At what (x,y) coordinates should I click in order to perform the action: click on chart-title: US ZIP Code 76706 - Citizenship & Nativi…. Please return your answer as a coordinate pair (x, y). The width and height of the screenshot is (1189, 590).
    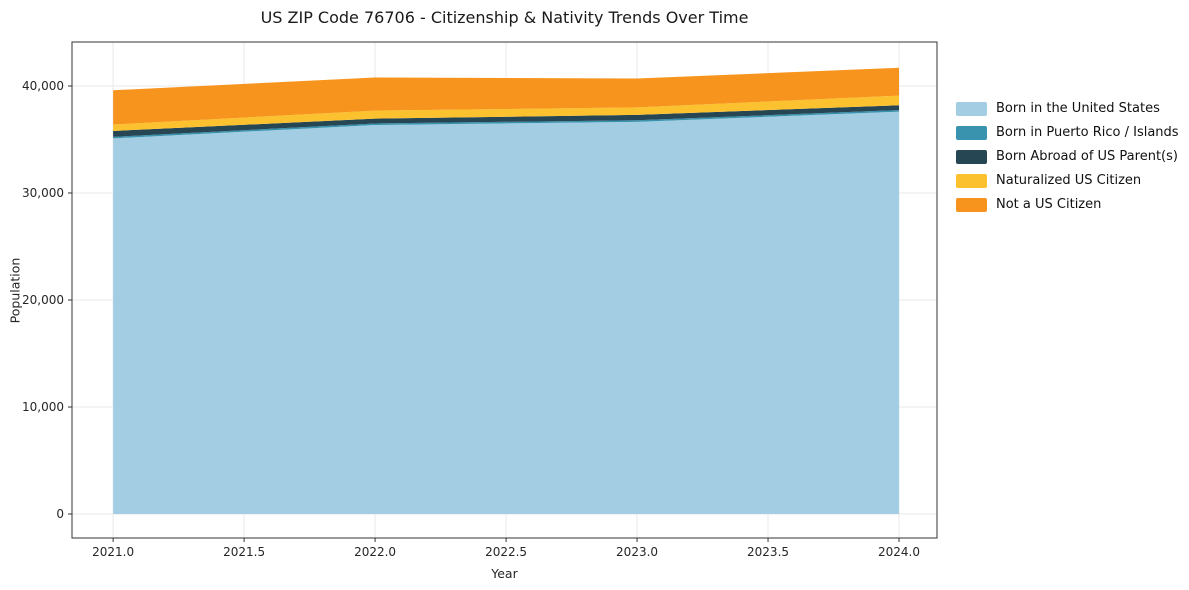
    Looking at the image, I should click on (504, 17).